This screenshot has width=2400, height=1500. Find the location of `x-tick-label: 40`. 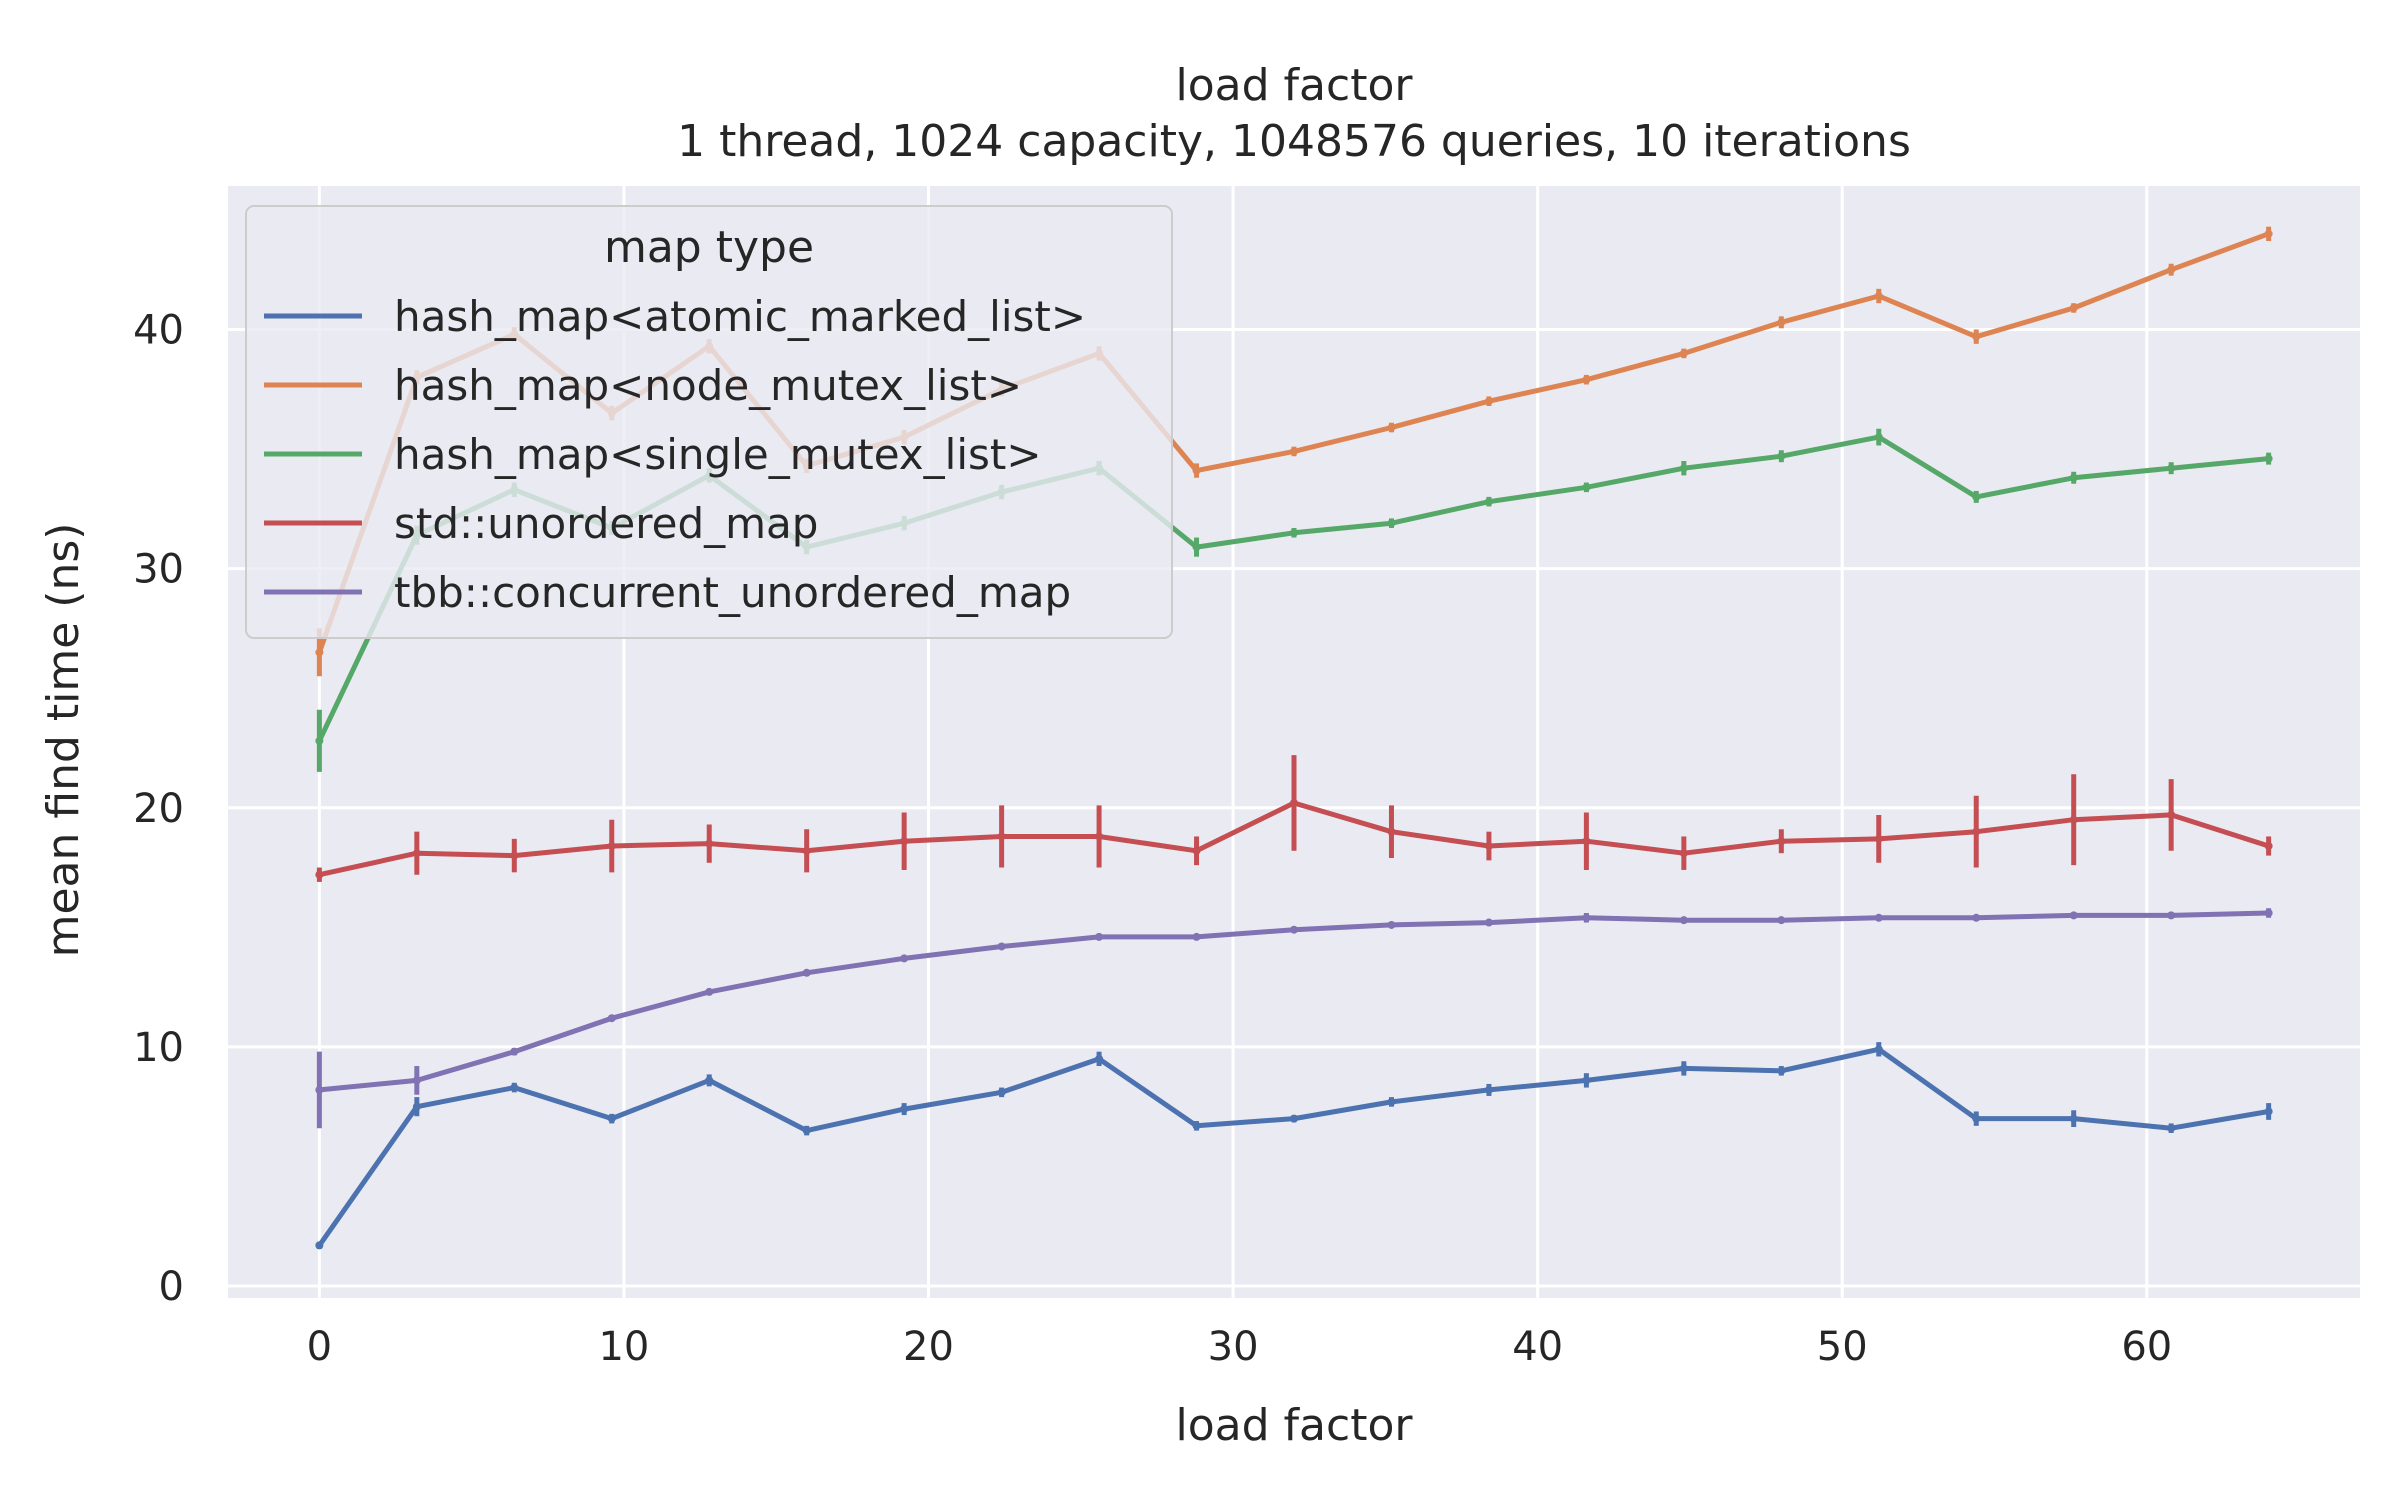

x-tick-label: 40 is located at coordinates (1537, 1347).